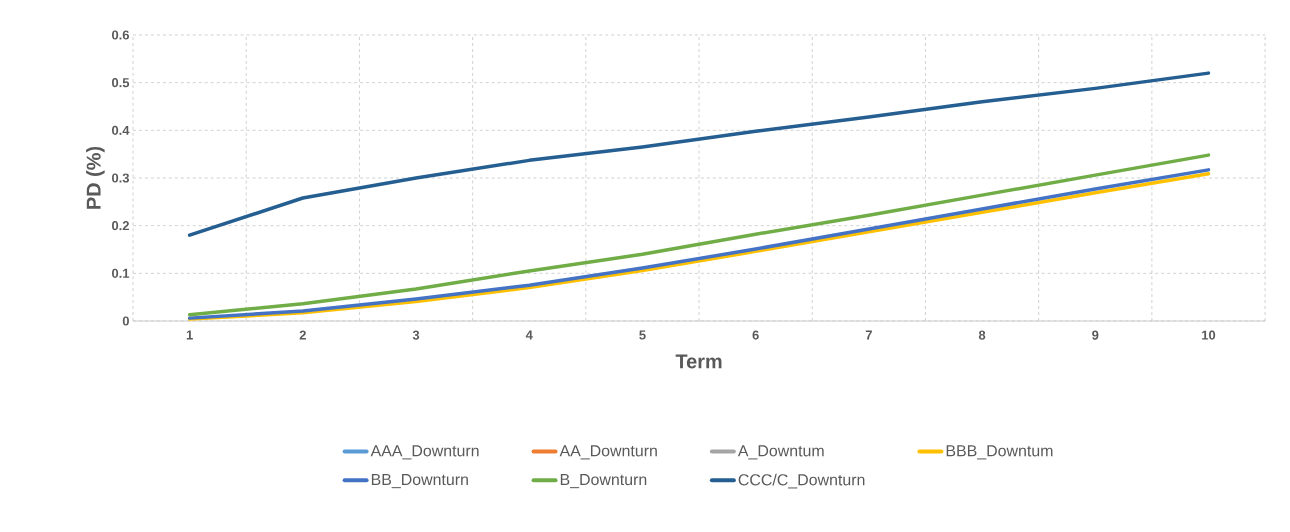  I want to click on x-tick-label: 7, so click(868, 335).